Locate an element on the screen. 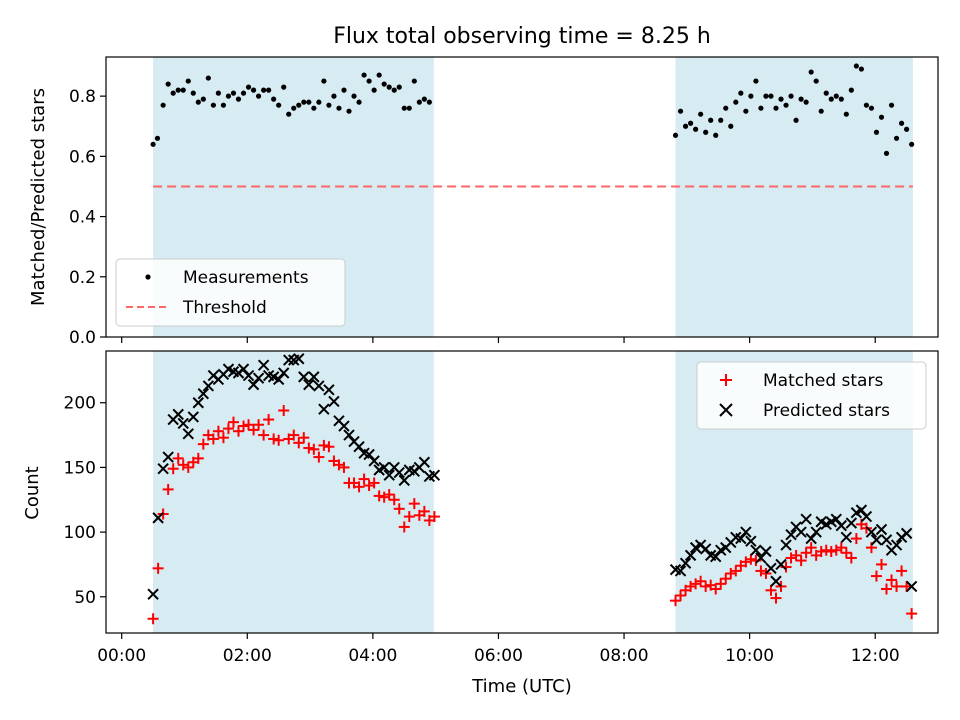  bottom-y-axis-label: Count is located at coordinates (32, 492).